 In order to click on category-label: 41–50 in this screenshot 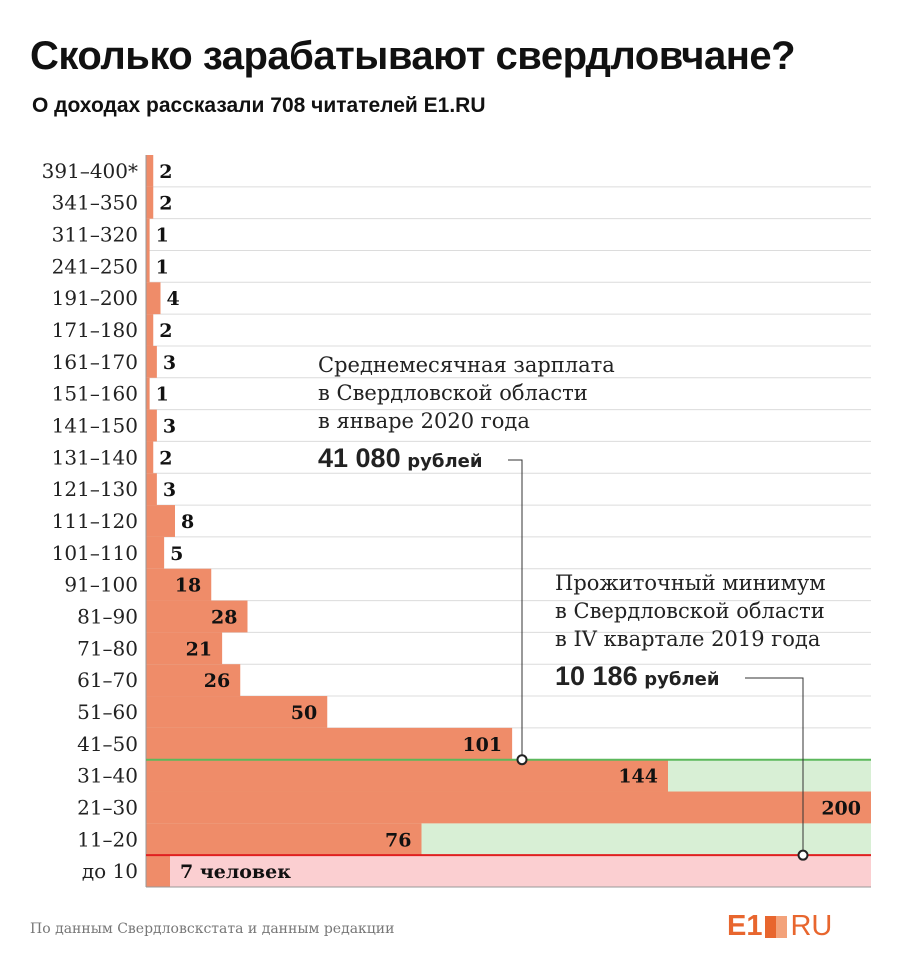, I will do `click(107, 744)`.